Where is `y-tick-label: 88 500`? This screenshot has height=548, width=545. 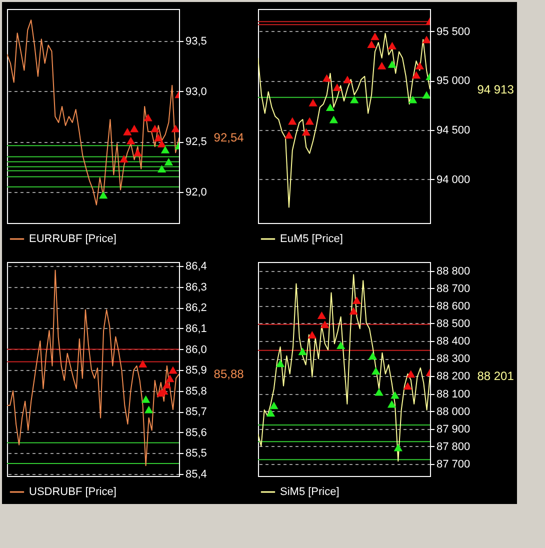
y-tick-label: 88 500 is located at coordinates (453, 324).